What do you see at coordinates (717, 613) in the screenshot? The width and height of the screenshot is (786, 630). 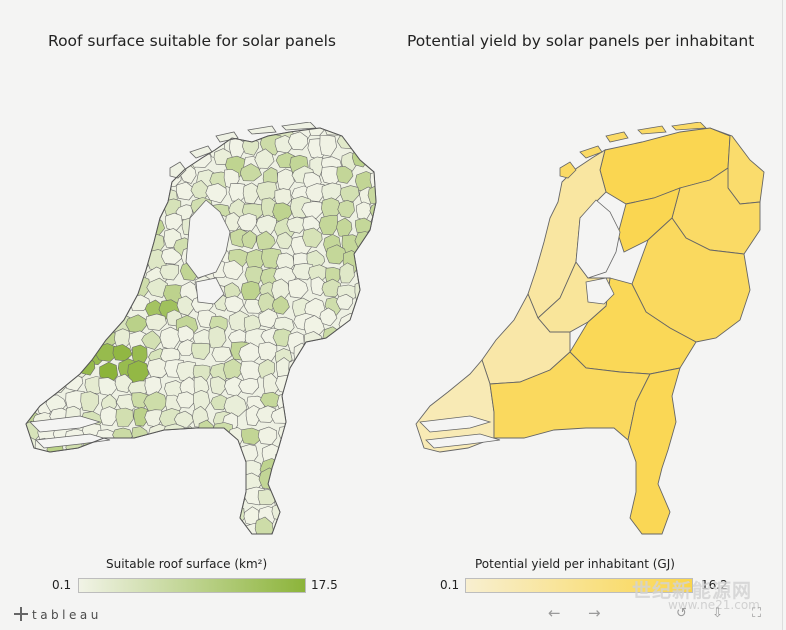 I see `download-button: ⇩` at bounding box center [717, 613].